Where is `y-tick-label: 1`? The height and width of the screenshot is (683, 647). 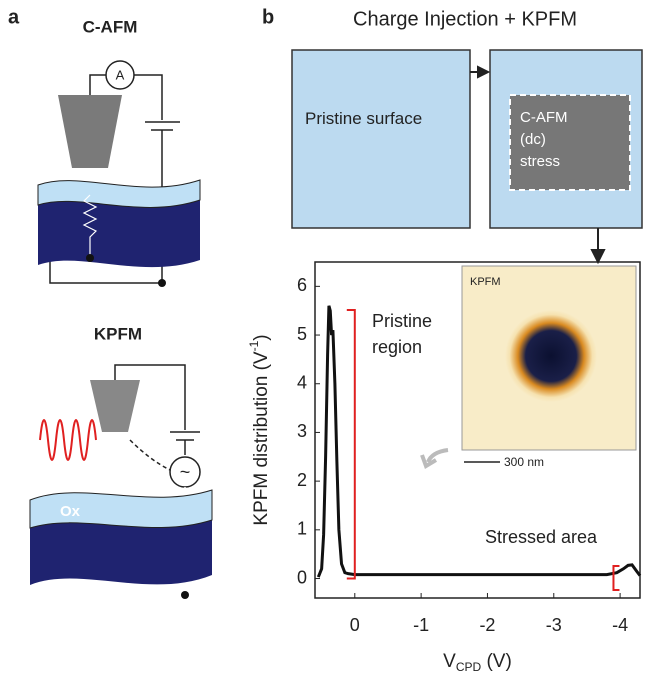
y-tick-label: 1 is located at coordinates (302, 529).